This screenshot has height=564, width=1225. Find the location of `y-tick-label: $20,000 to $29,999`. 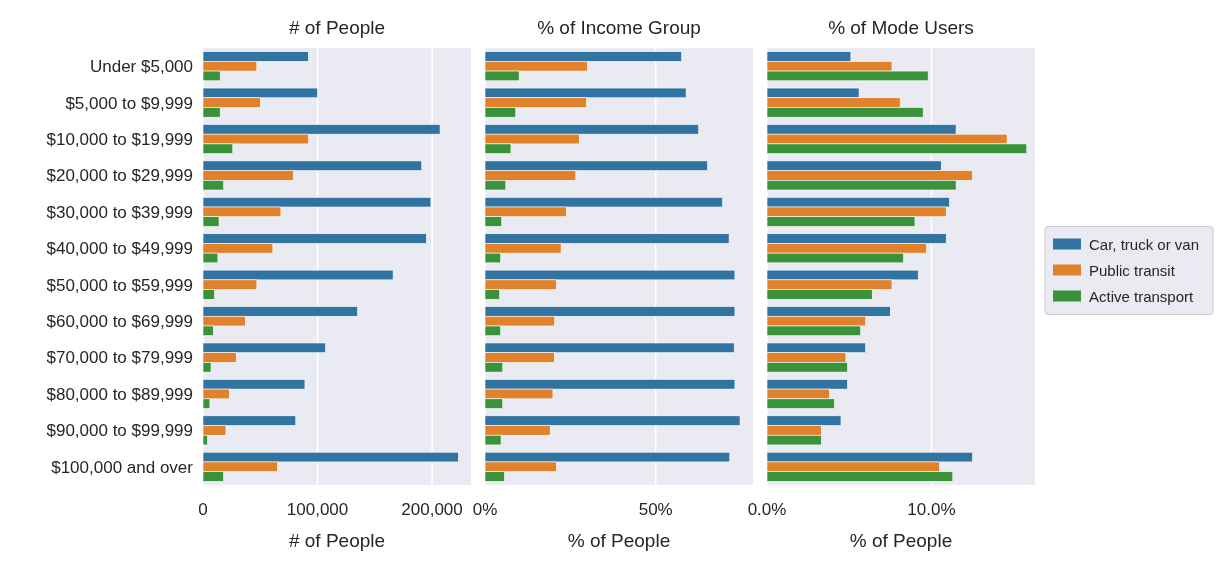

y-tick-label: $20,000 to $29,999 is located at coordinates (119, 176).